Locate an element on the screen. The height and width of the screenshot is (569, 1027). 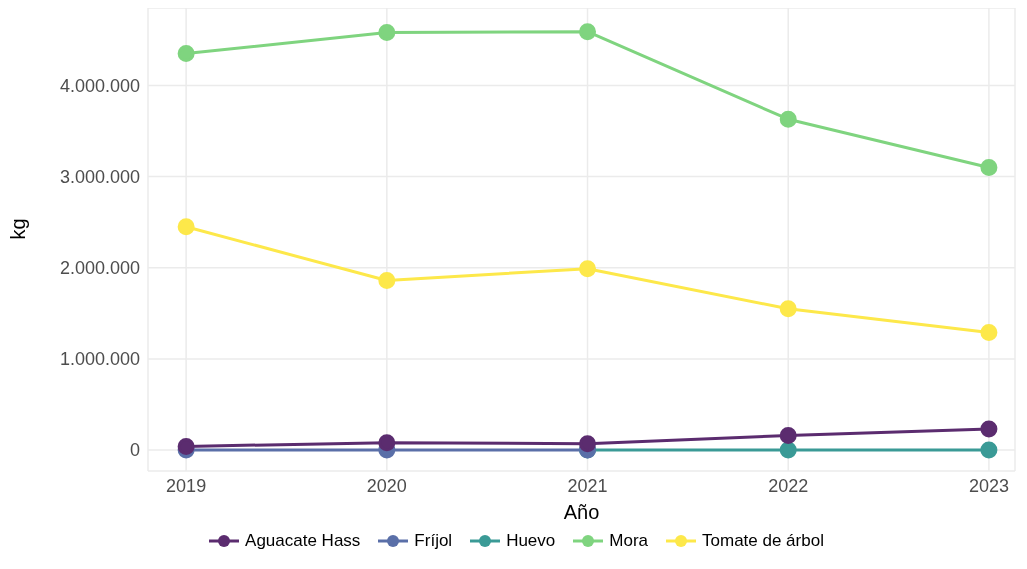
legend-label: Huevo is located at coordinates (531, 541).